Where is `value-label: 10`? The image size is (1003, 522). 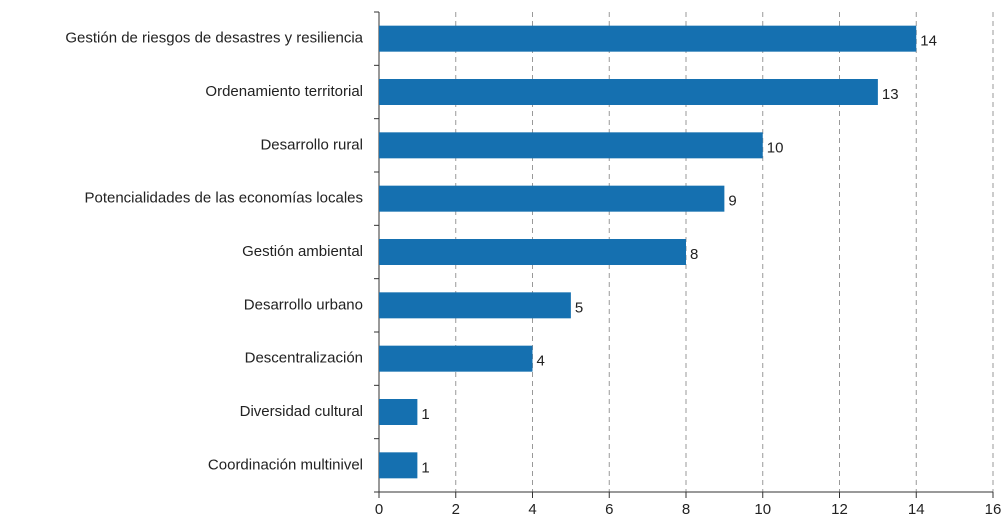
value-label: 10 is located at coordinates (775, 147).